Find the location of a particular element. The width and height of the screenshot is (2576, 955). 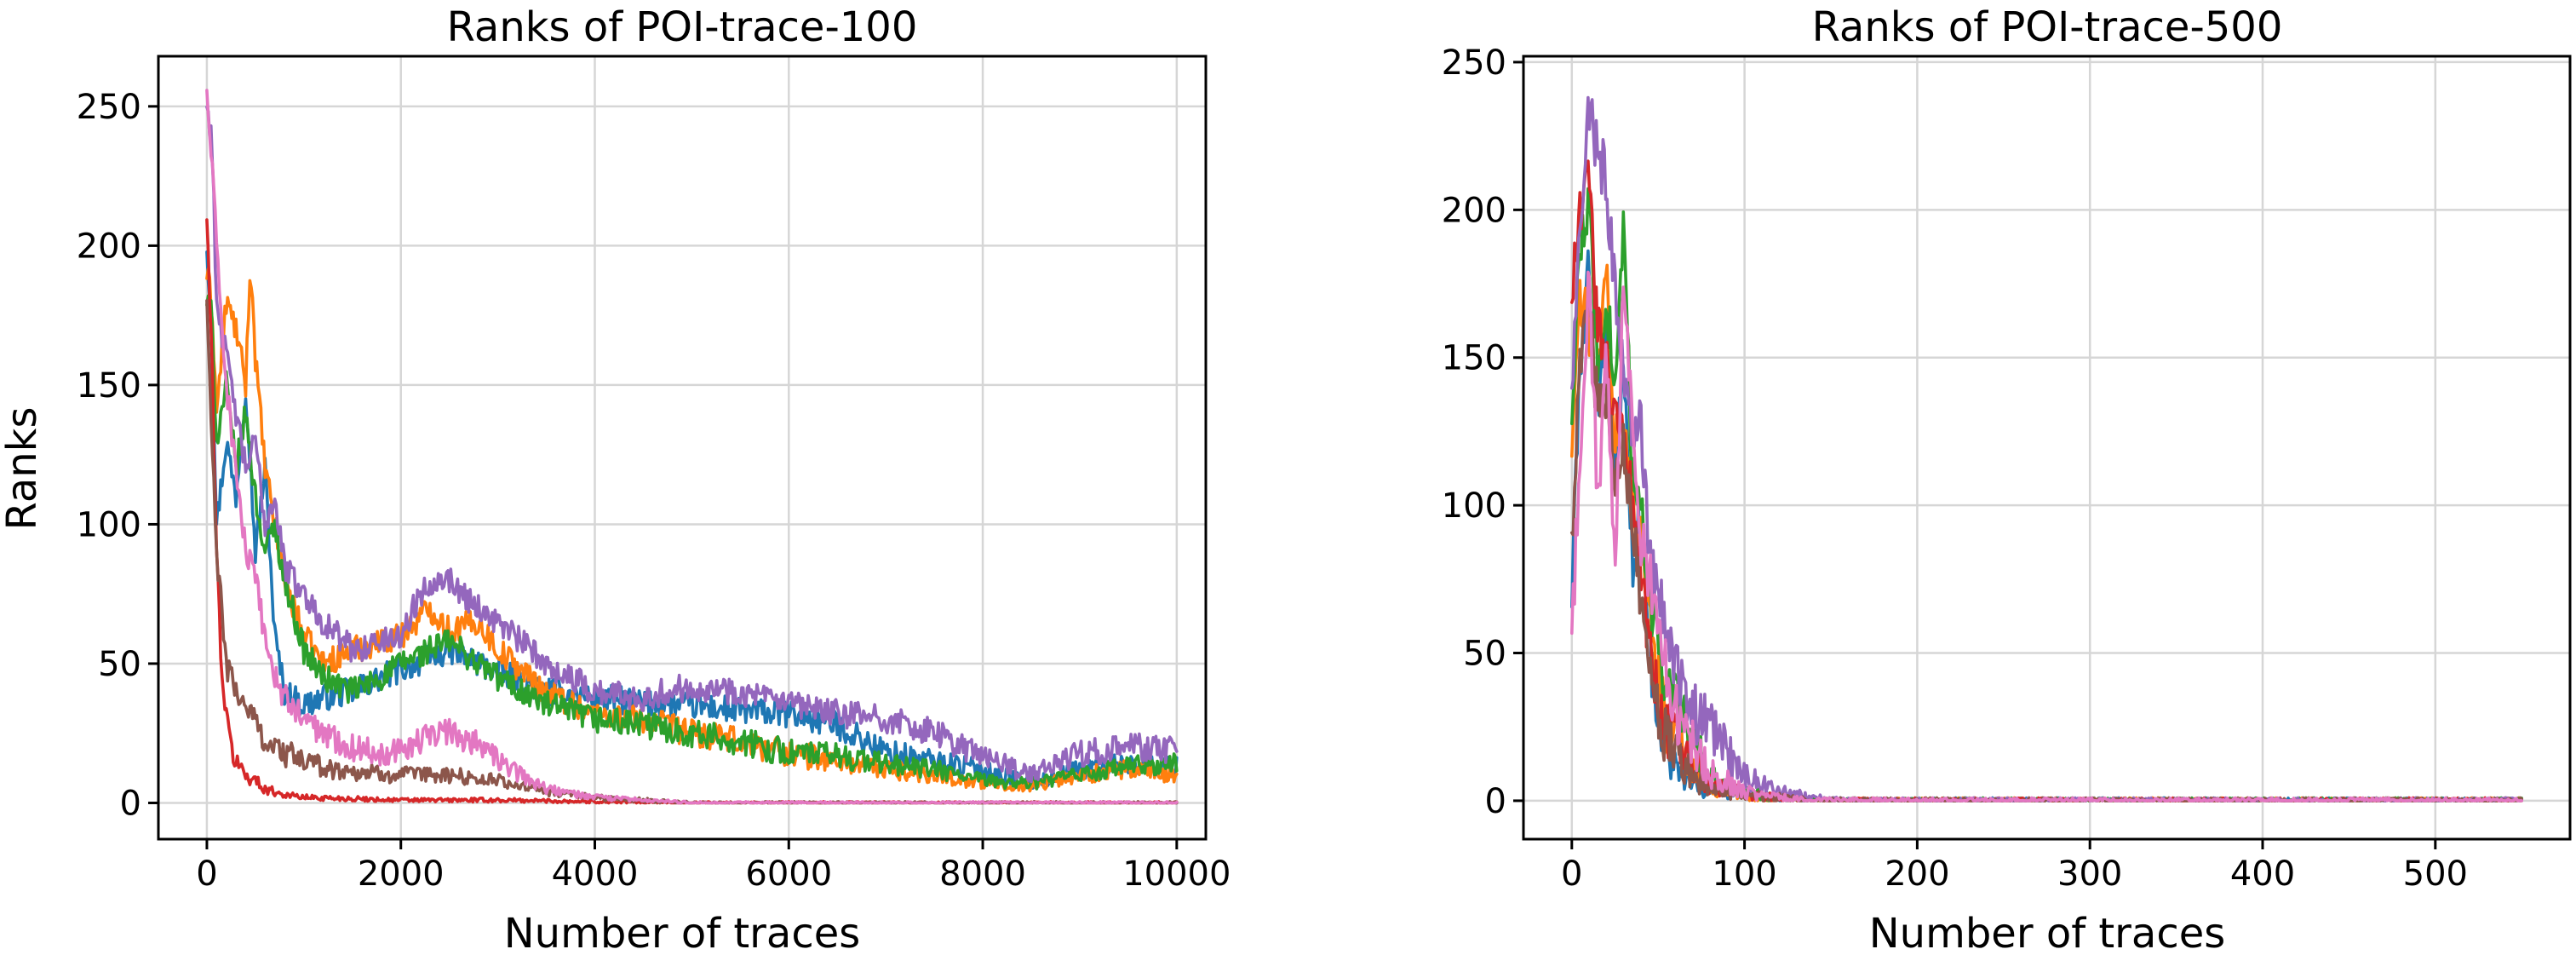

x-tick-label: 6000 is located at coordinates (788, 874).